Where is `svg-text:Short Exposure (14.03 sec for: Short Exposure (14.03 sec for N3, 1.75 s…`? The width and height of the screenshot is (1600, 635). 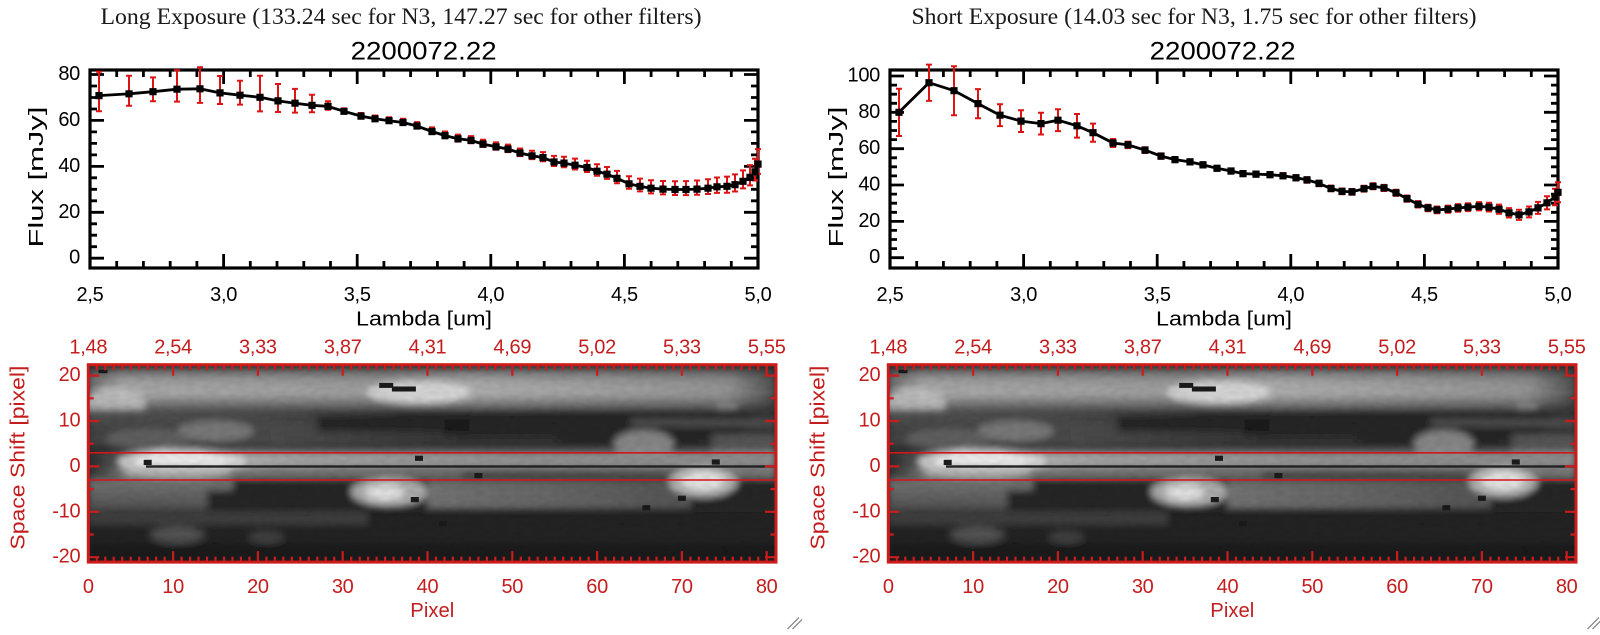 svg-text:Short Exposure (14.03 sec for: Short Exposure (14.03 sec for N3, 1.75 s… is located at coordinates (1194, 16).